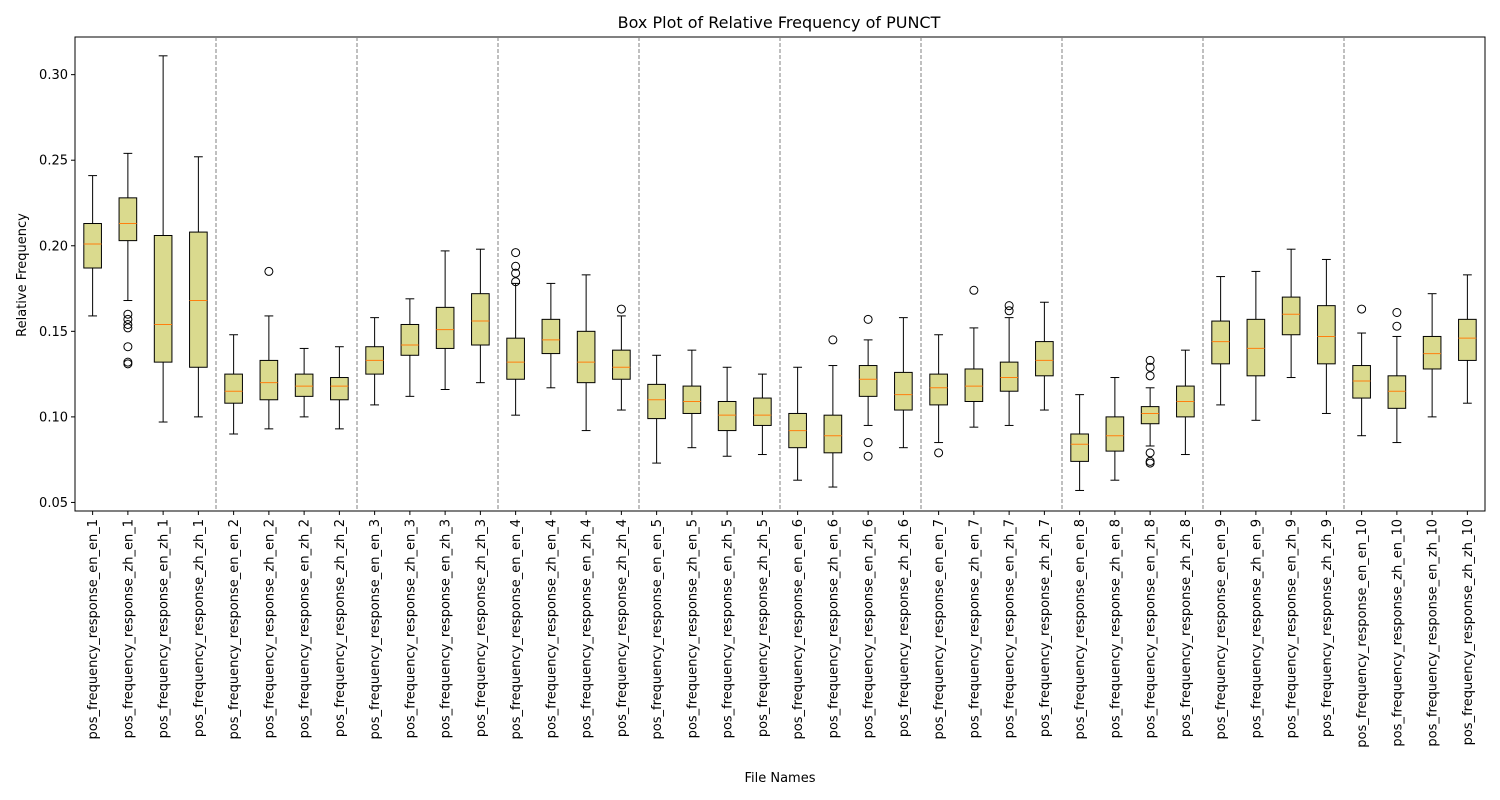  Describe the element at coordinates (1115, 628) in the screenshot. I see `x-tick-label: pos_frequency_response_zh_en_8` at that location.